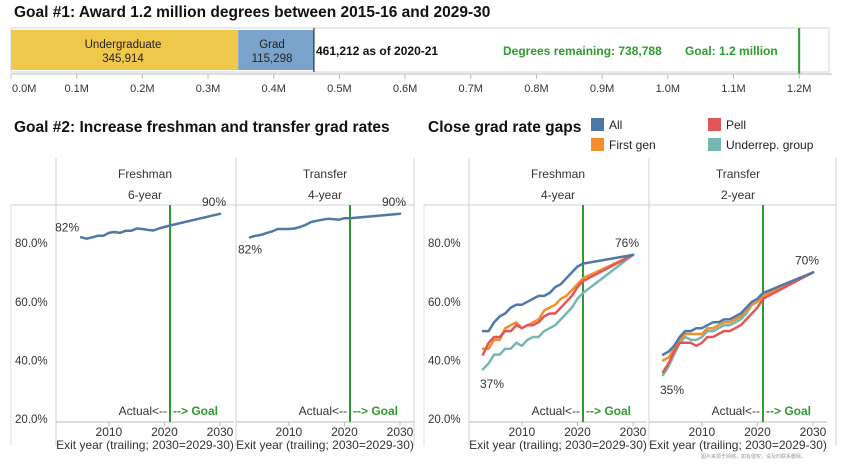  Describe the element at coordinates (753, 456) in the screenshot. I see `watermark: 图片来源于网络，如有侵权，请及时联系删除。` at that location.